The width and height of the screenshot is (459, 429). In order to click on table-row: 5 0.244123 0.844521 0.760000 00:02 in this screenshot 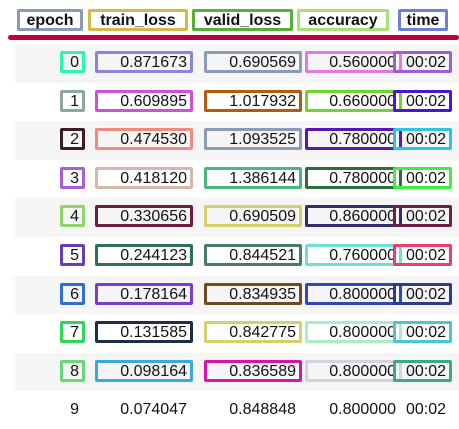, I will do `click(237, 256)`.